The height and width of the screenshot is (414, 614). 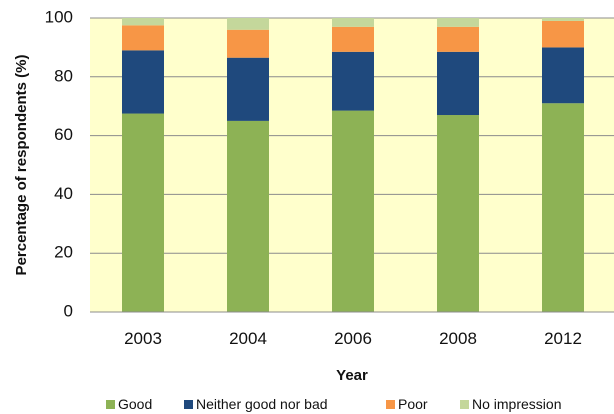 I want to click on x-tick-label: 2003, so click(x=143, y=338).